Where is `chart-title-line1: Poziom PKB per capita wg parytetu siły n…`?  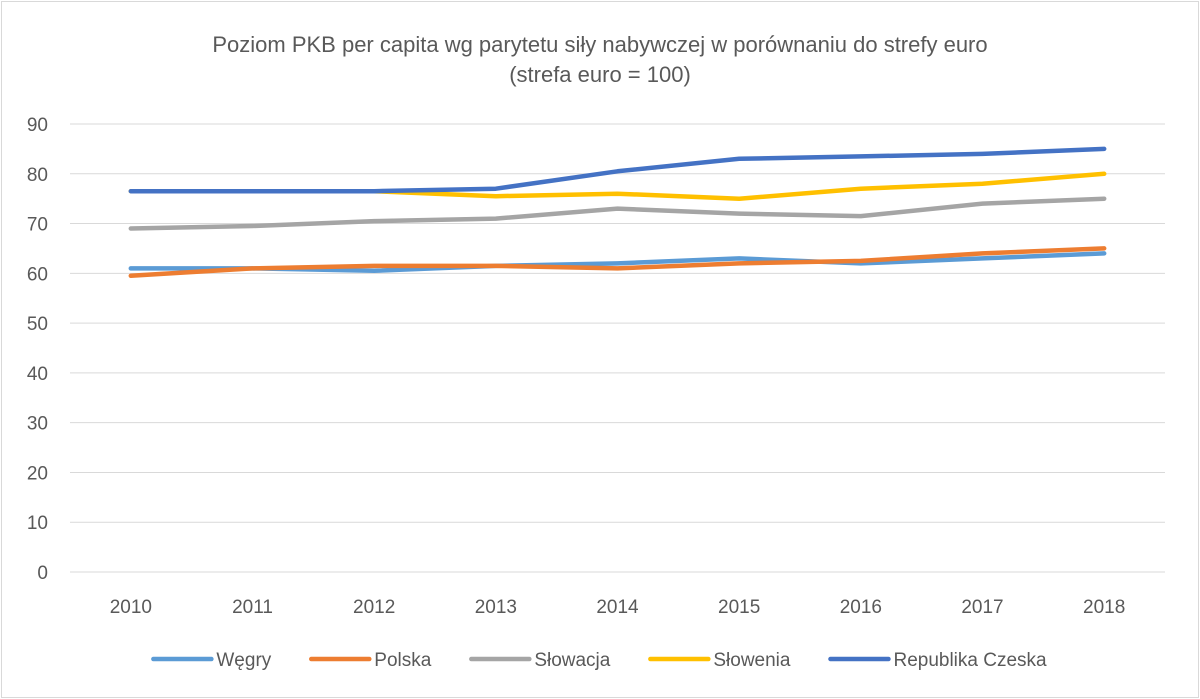 chart-title-line1: Poziom PKB per capita wg parytetu siły n… is located at coordinates (600, 44).